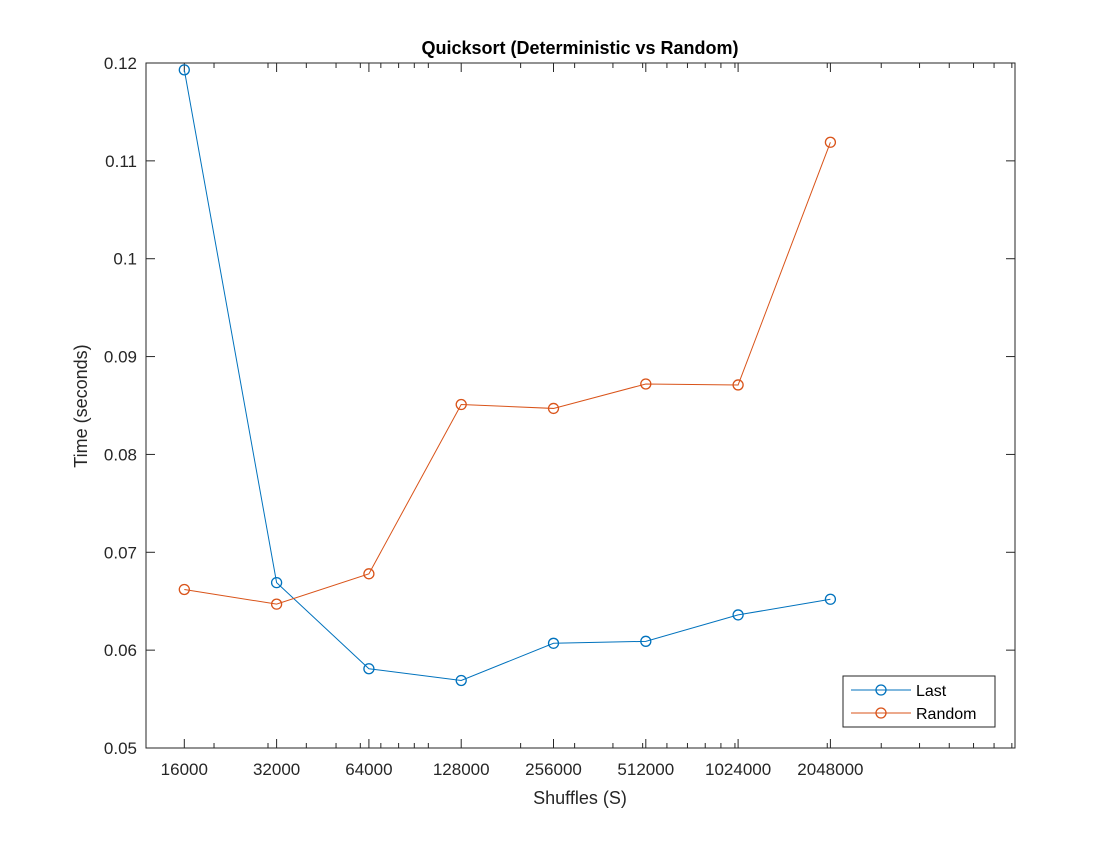 This screenshot has height=845, width=1120. Describe the element at coordinates (121, 161) in the screenshot. I see `y-tick-label: 0.11` at that location.